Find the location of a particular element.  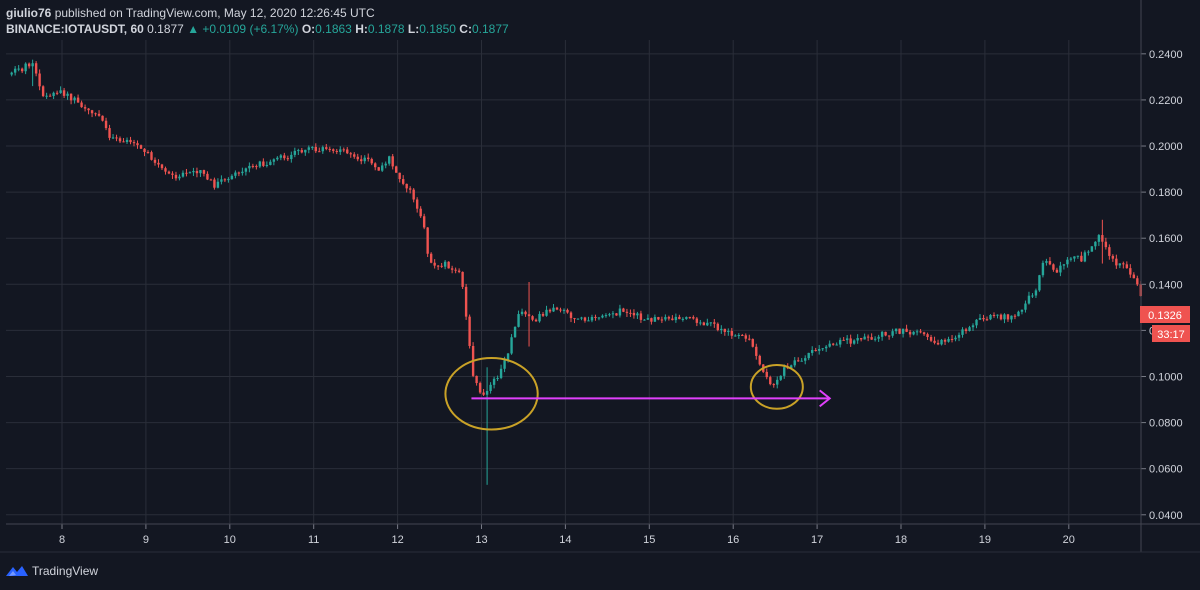

open-label: O: is located at coordinates (308, 29).